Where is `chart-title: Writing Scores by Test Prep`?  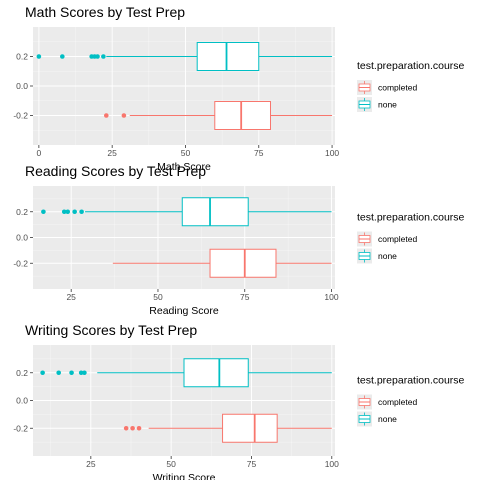
chart-title: Writing Scores by Test Prep is located at coordinates (111, 330).